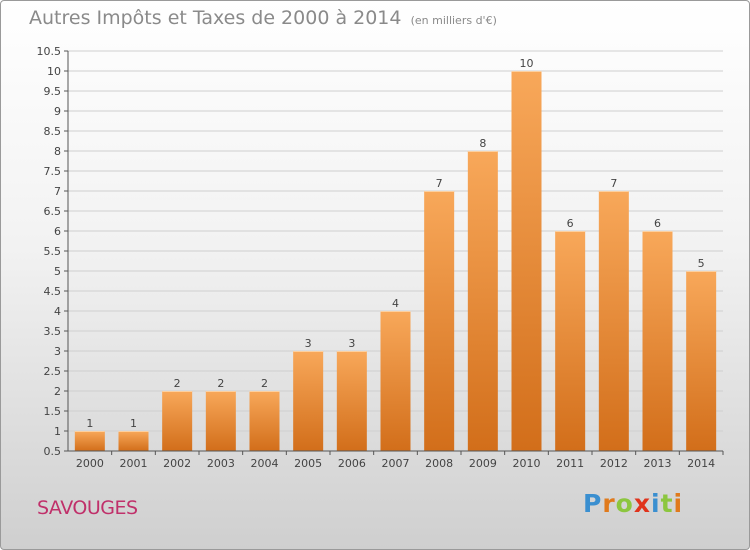 Image resolution: width=750 pixels, height=550 pixels. Describe the element at coordinates (89, 441) in the screenshot. I see `bar-2000` at that location.